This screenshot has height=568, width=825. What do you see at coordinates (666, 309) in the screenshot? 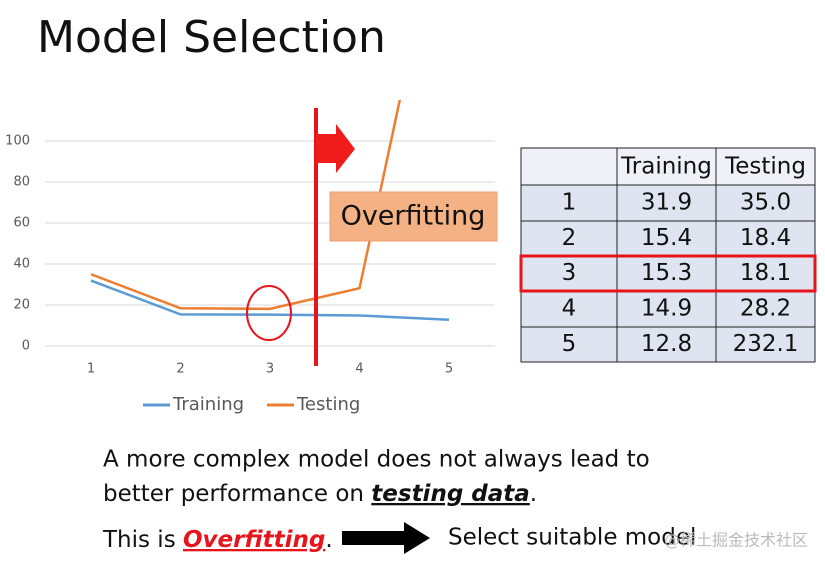
I see `table-value: 14.9` at bounding box center [666, 309].